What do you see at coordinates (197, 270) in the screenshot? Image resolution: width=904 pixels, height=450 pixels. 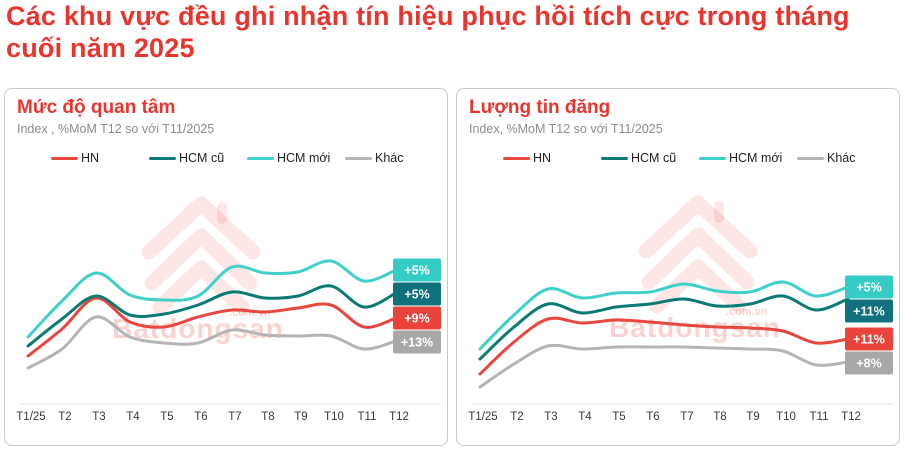 I see `batdongsan-watermark-icon: Batdongsan.com.vn` at bounding box center [197, 270].